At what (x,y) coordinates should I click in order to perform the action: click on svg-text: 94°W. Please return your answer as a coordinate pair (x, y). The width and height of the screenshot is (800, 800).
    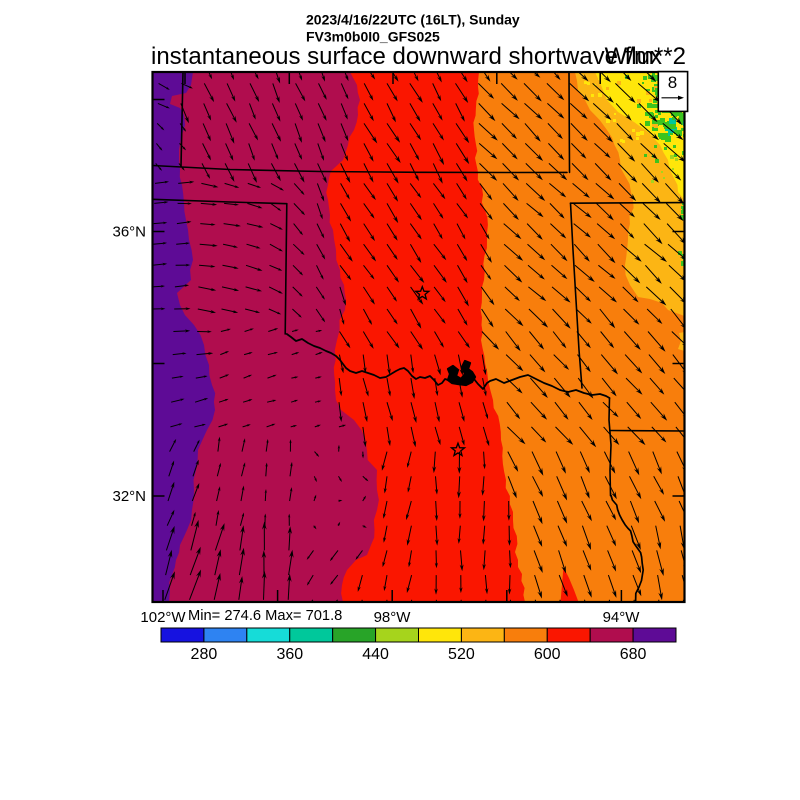
    Looking at the image, I should click on (622, 617).